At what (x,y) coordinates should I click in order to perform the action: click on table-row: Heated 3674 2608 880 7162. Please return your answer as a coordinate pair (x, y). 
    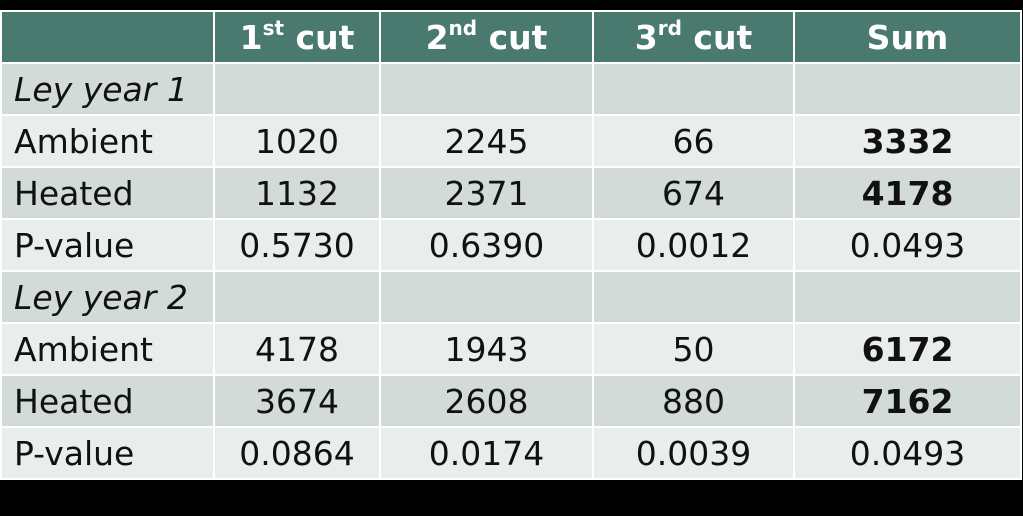
    Looking at the image, I should click on (511, 401).